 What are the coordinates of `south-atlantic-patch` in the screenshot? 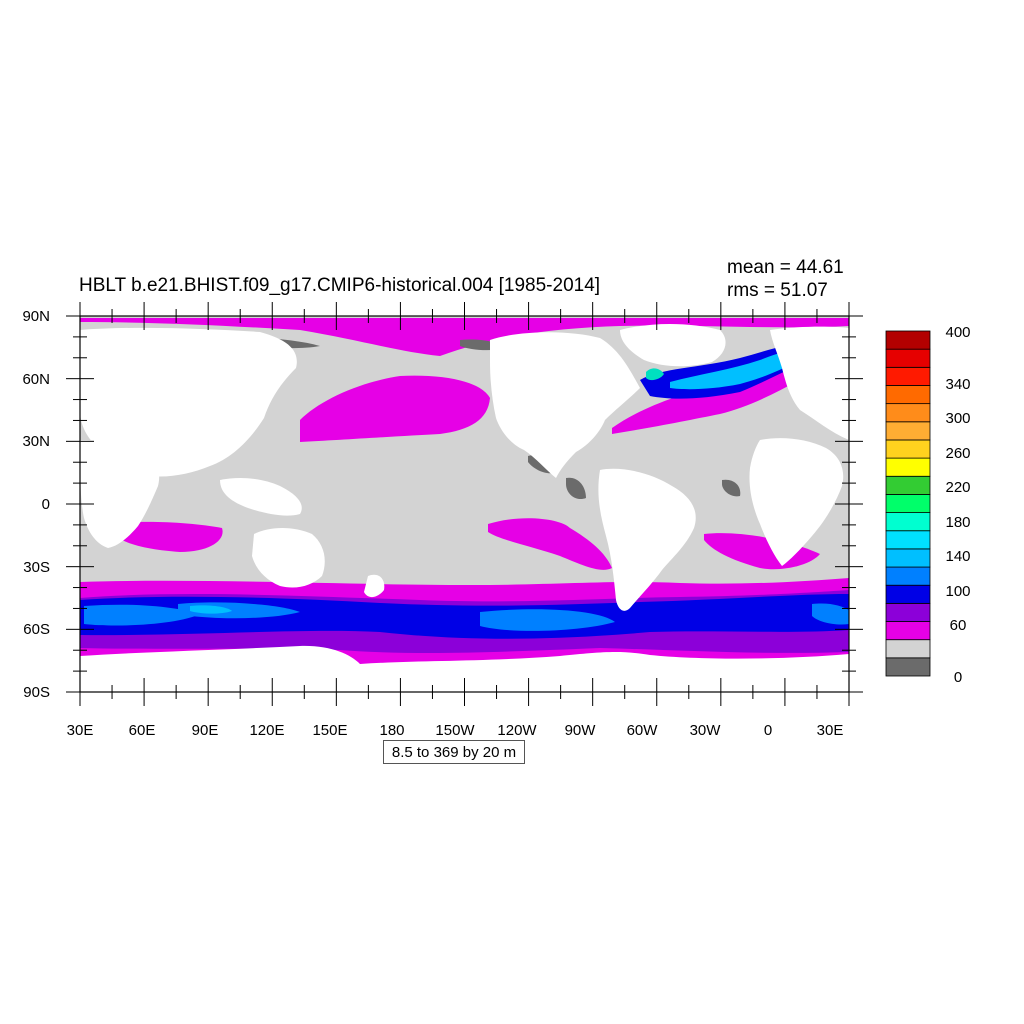 It's located at (762, 551).